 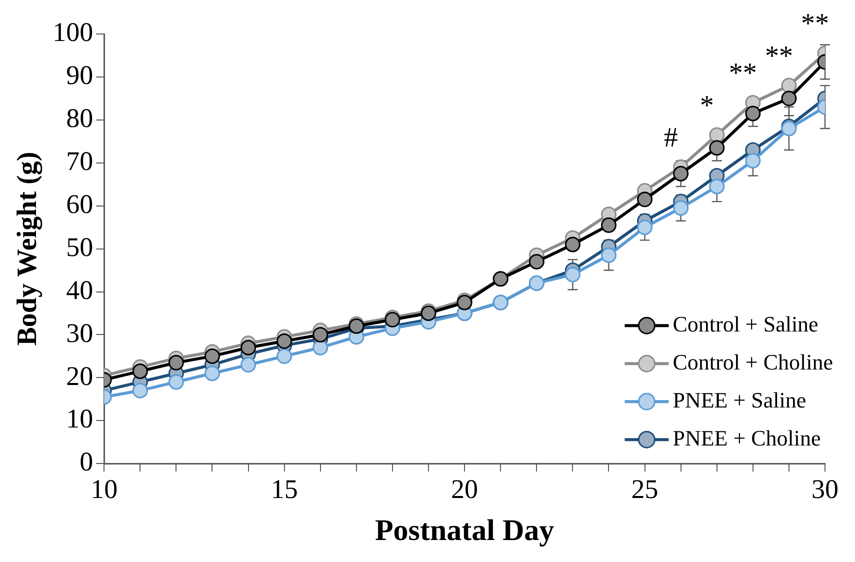 What do you see at coordinates (739, 399) in the screenshot?
I see `legend-label: PNEE + Saline` at bounding box center [739, 399].